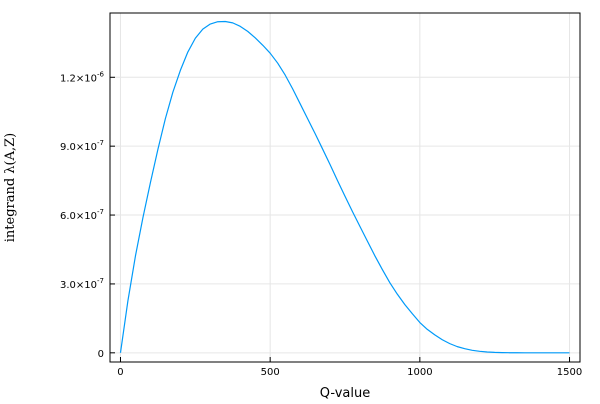 The width and height of the screenshot is (600, 404). What do you see at coordinates (78, 285) in the screenshot?
I see `y-tick-mantissa: 3.0×10` at bounding box center [78, 285].